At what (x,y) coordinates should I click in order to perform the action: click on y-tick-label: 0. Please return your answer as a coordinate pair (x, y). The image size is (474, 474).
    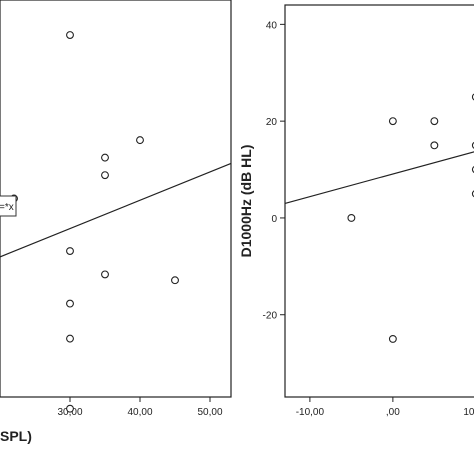
    Looking at the image, I should click on (274, 219).